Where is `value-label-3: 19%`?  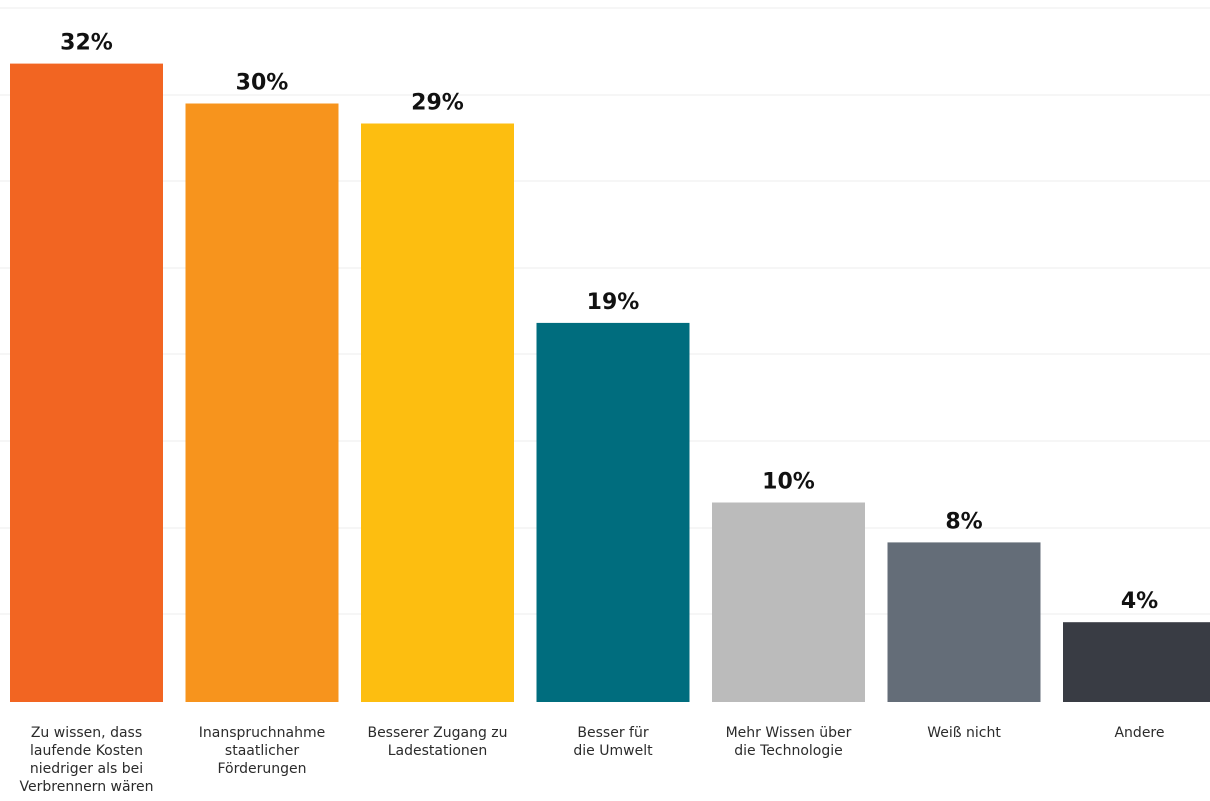
value-label-3: 19% is located at coordinates (613, 302).